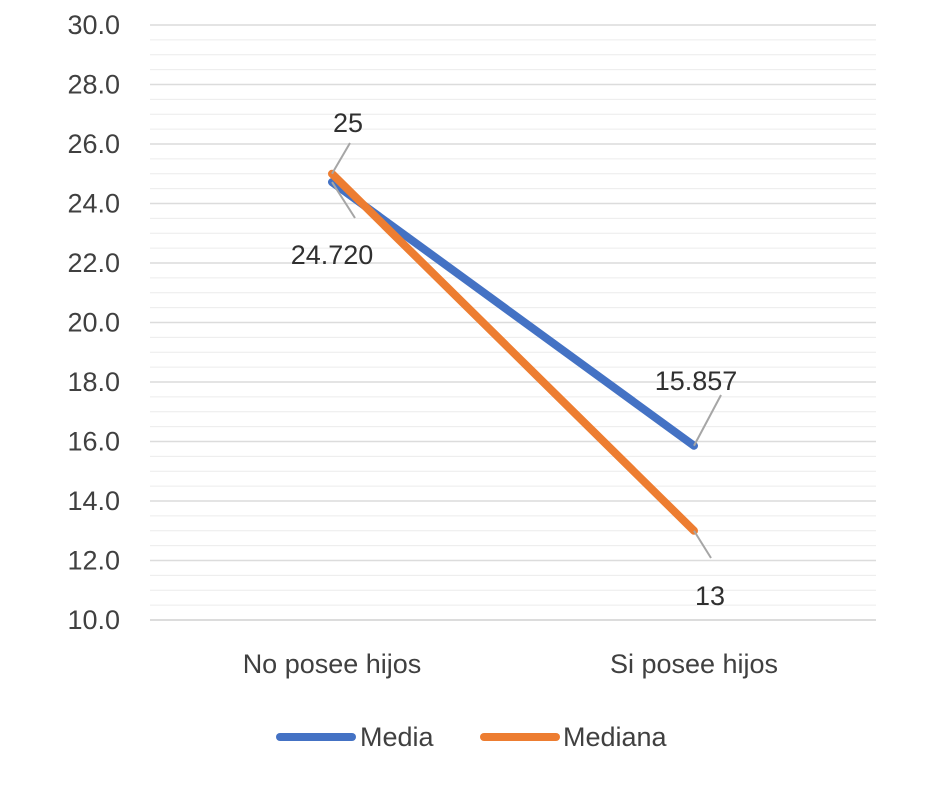 The width and height of the screenshot is (928, 785). Describe the element at coordinates (348, 123) in the screenshot. I see `data-label-mediana: 25` at that location.